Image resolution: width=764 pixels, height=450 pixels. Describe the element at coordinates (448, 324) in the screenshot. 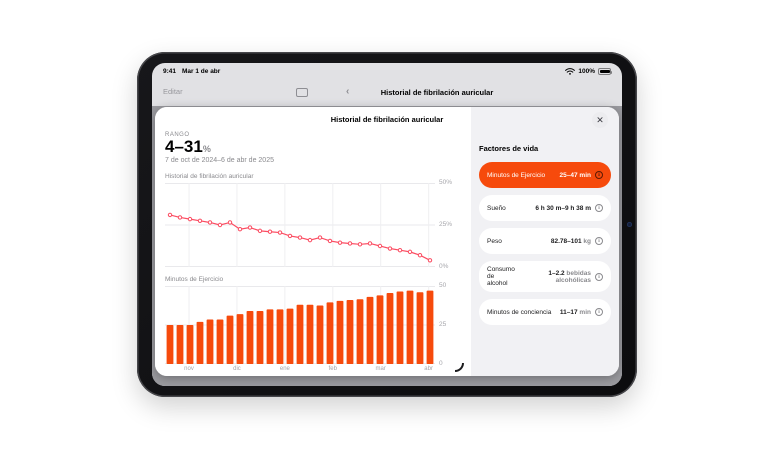

I see `bar-chart-y-axis: 50 25 0` at that location.